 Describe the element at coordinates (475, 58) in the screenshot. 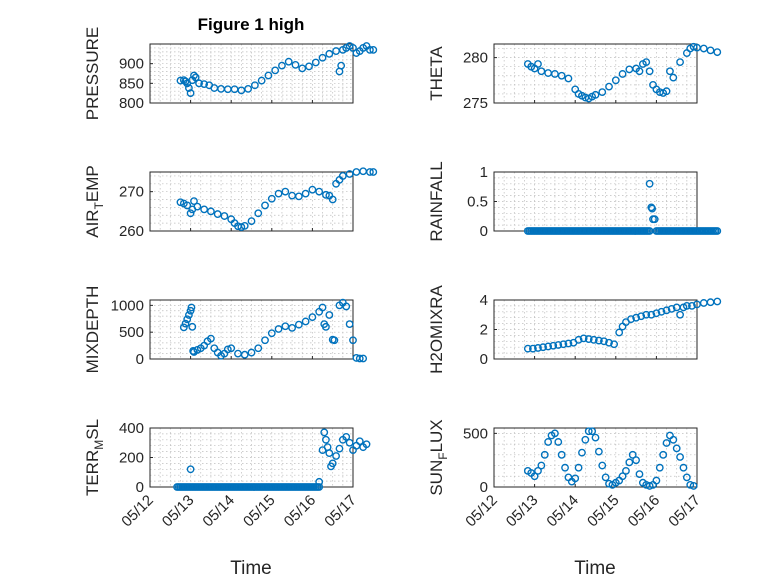

I see `y-tick-label: 280` at that location.